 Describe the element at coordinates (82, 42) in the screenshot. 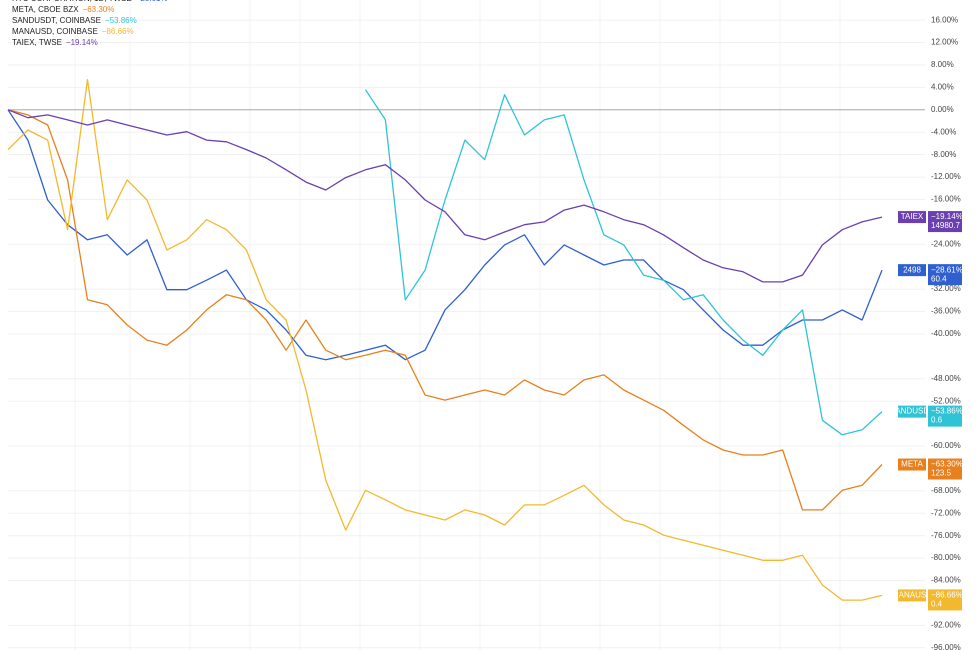

I see `legend-change: −19.14%` at that location.